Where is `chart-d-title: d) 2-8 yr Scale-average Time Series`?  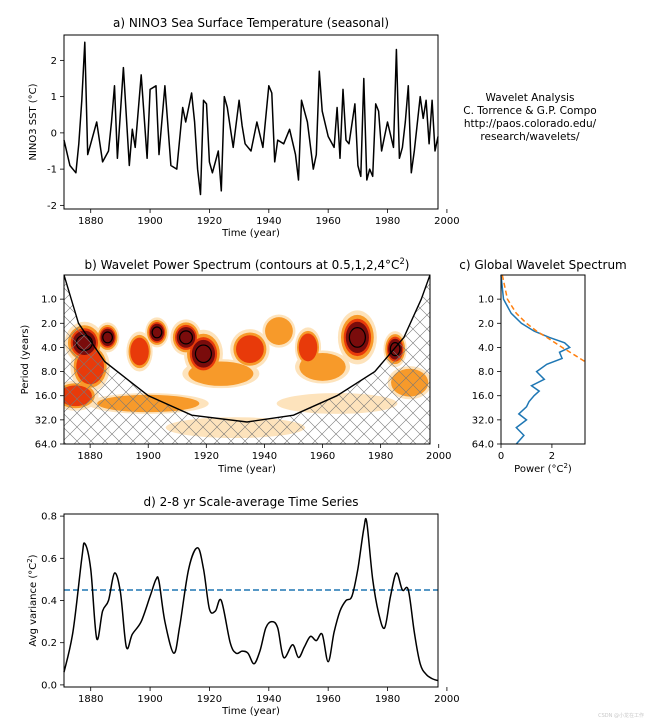
chart-d-title: d) 2-8 yr Scale-average Time Series is located at coordinates (250, 502).